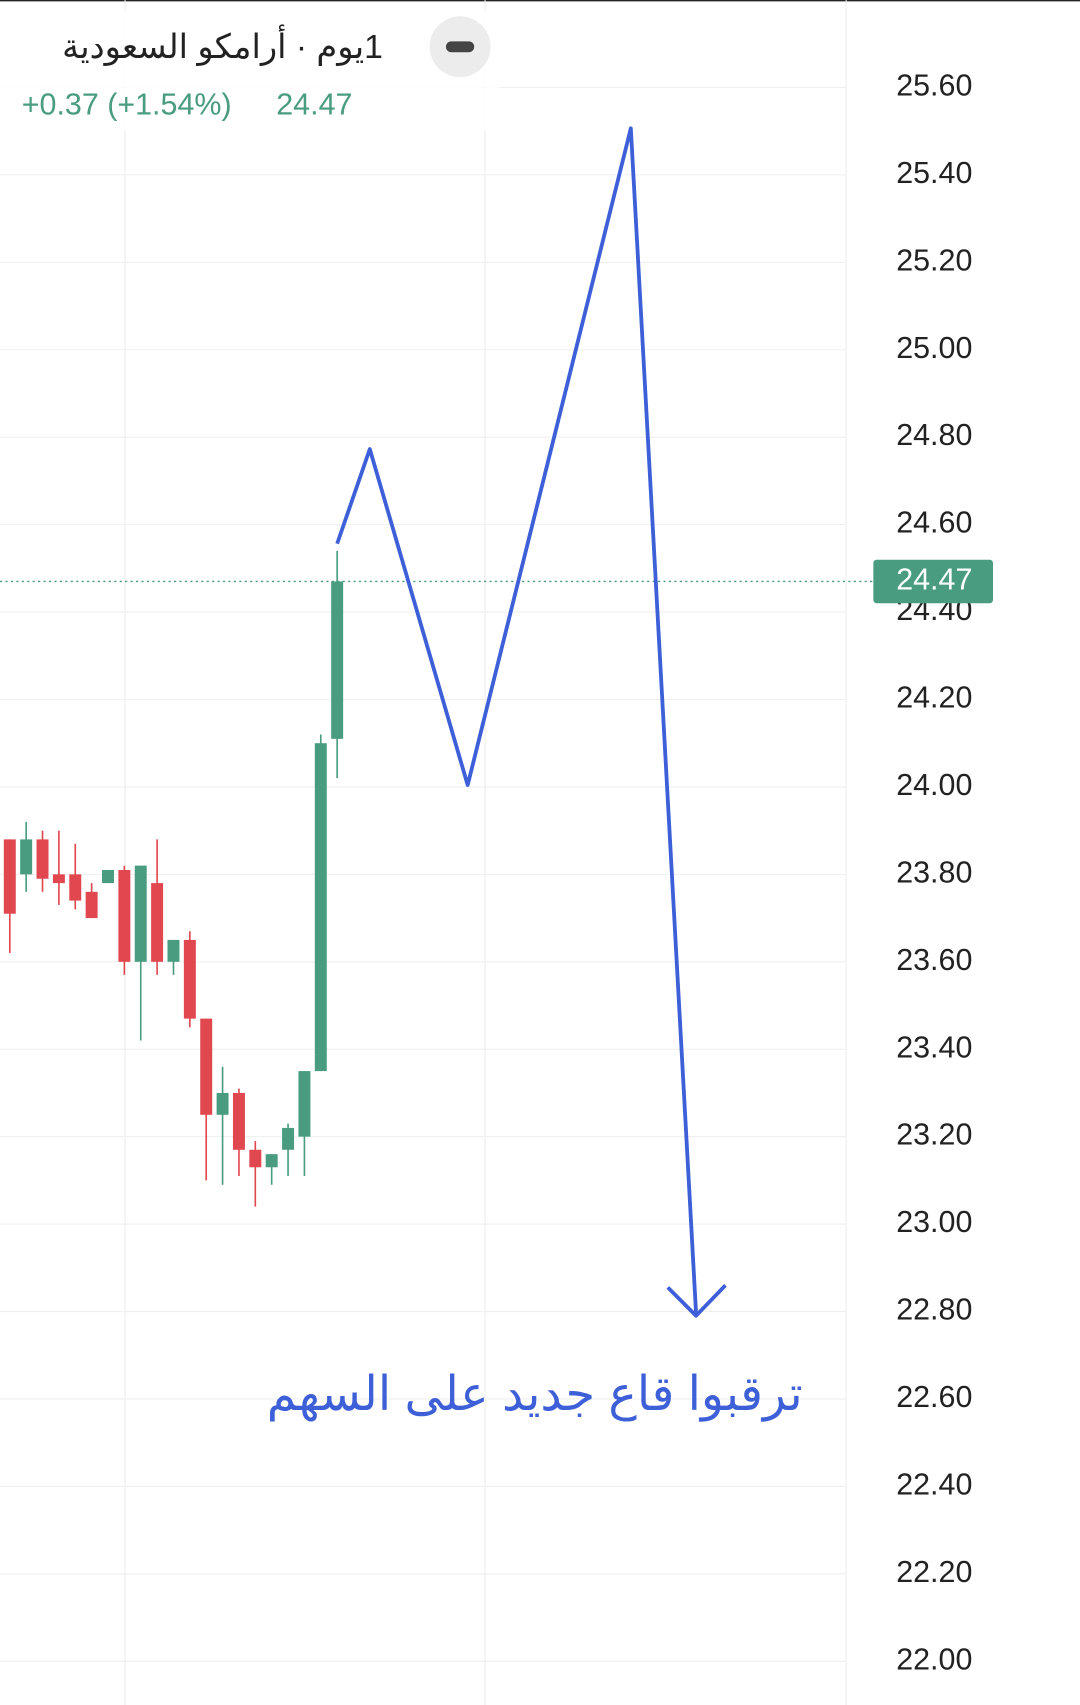 Image resolution: width=1080 pixels, height=1705 pixels. I want to click on y-tick-label: 23.20, so click(934, 1135).